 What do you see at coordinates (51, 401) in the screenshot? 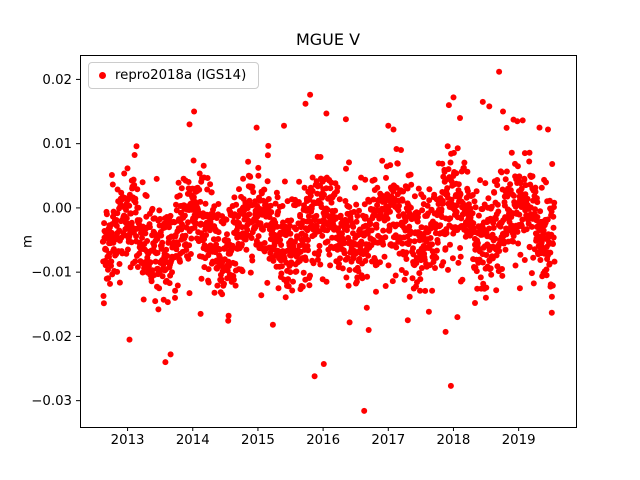
I see `y-tick-label: −0.03` at bounding box center [51, 401].